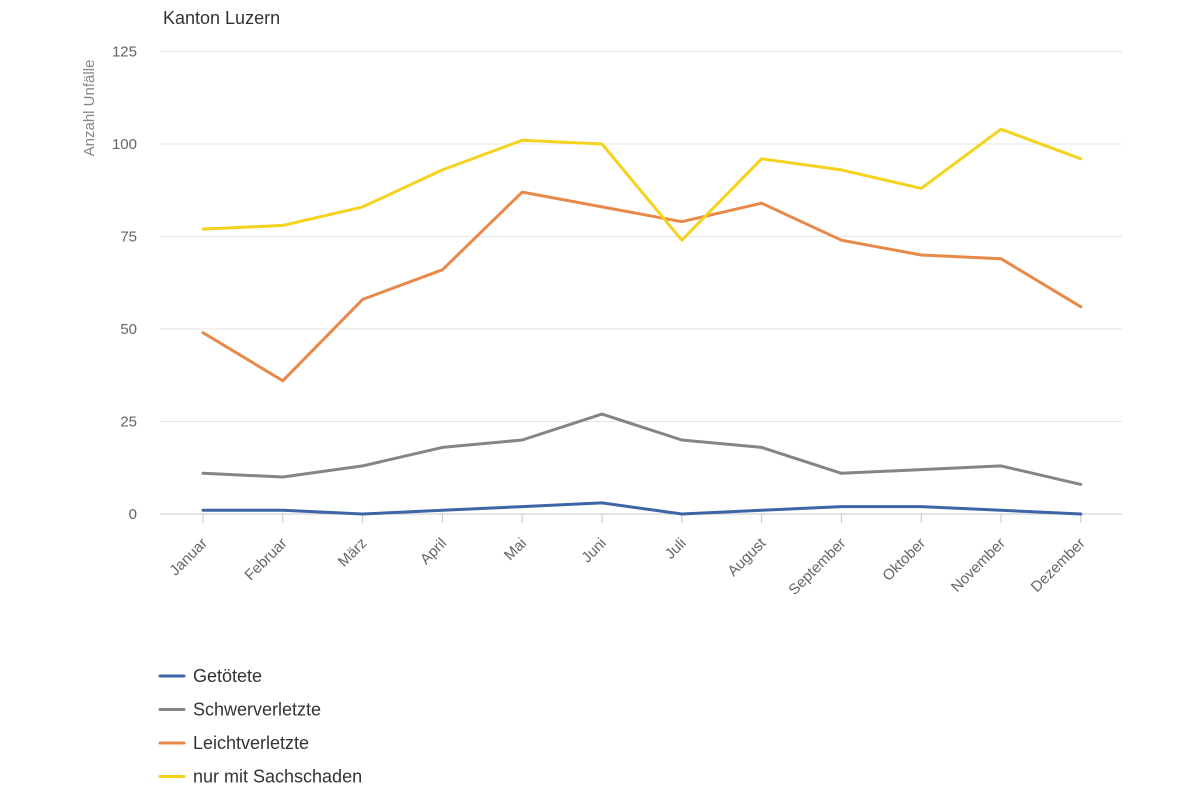 The width and height of the screenshot is (1200, 800). Describe the element at coordinates (89, 108) in the screenshot. I see `y-axis-label: Anzahl Unfälle` at that location.